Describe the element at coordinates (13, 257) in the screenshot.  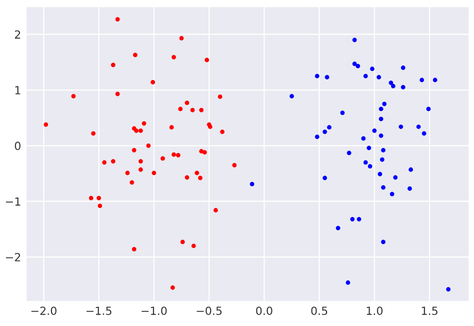
I see `y-tick-label: −2` at that location.